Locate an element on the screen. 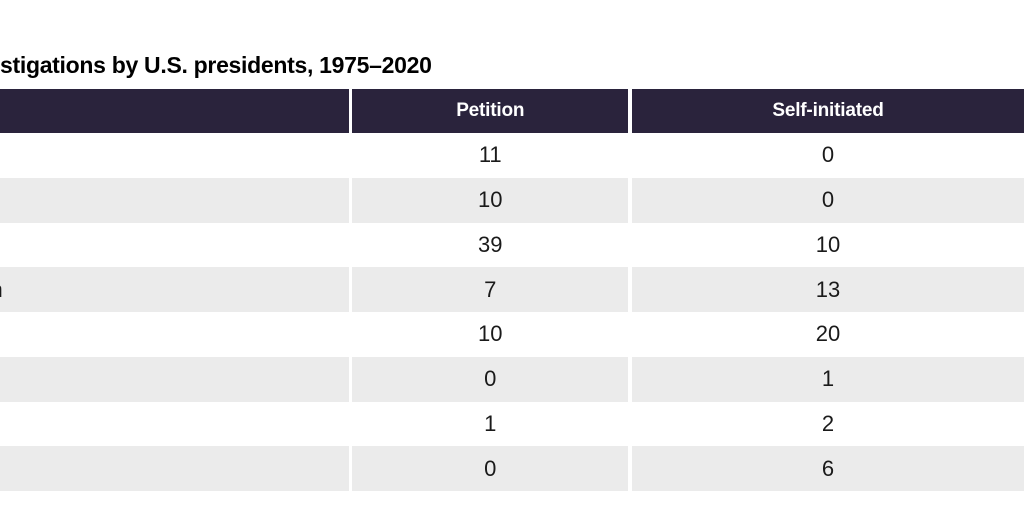 Image resolution: width=1024 pixels, height=512 pixels. self-initiated-value-cell: 13 is located at coordinates (828, 289).